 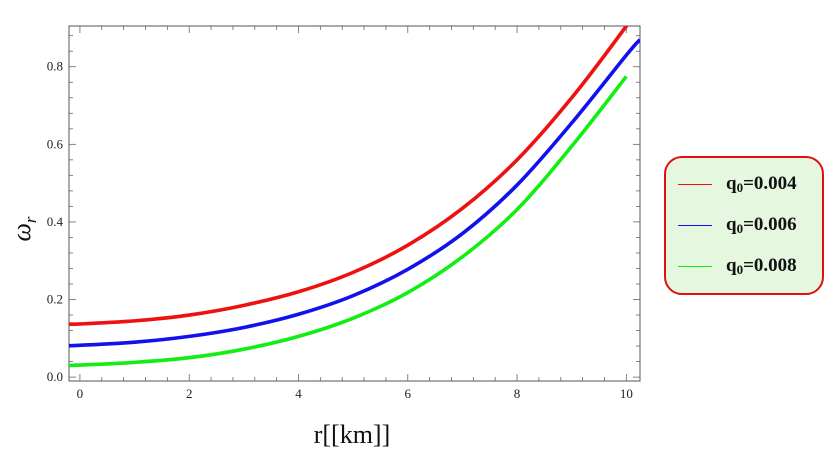 I want to click on y-axis-title-main: ω, so click(x=21, y=232).